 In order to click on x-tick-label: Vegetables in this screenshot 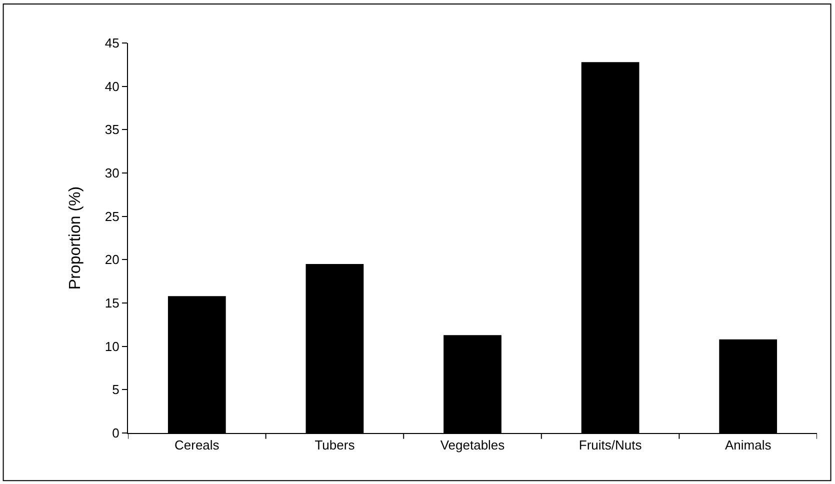, I will do `click(473, 445)`.